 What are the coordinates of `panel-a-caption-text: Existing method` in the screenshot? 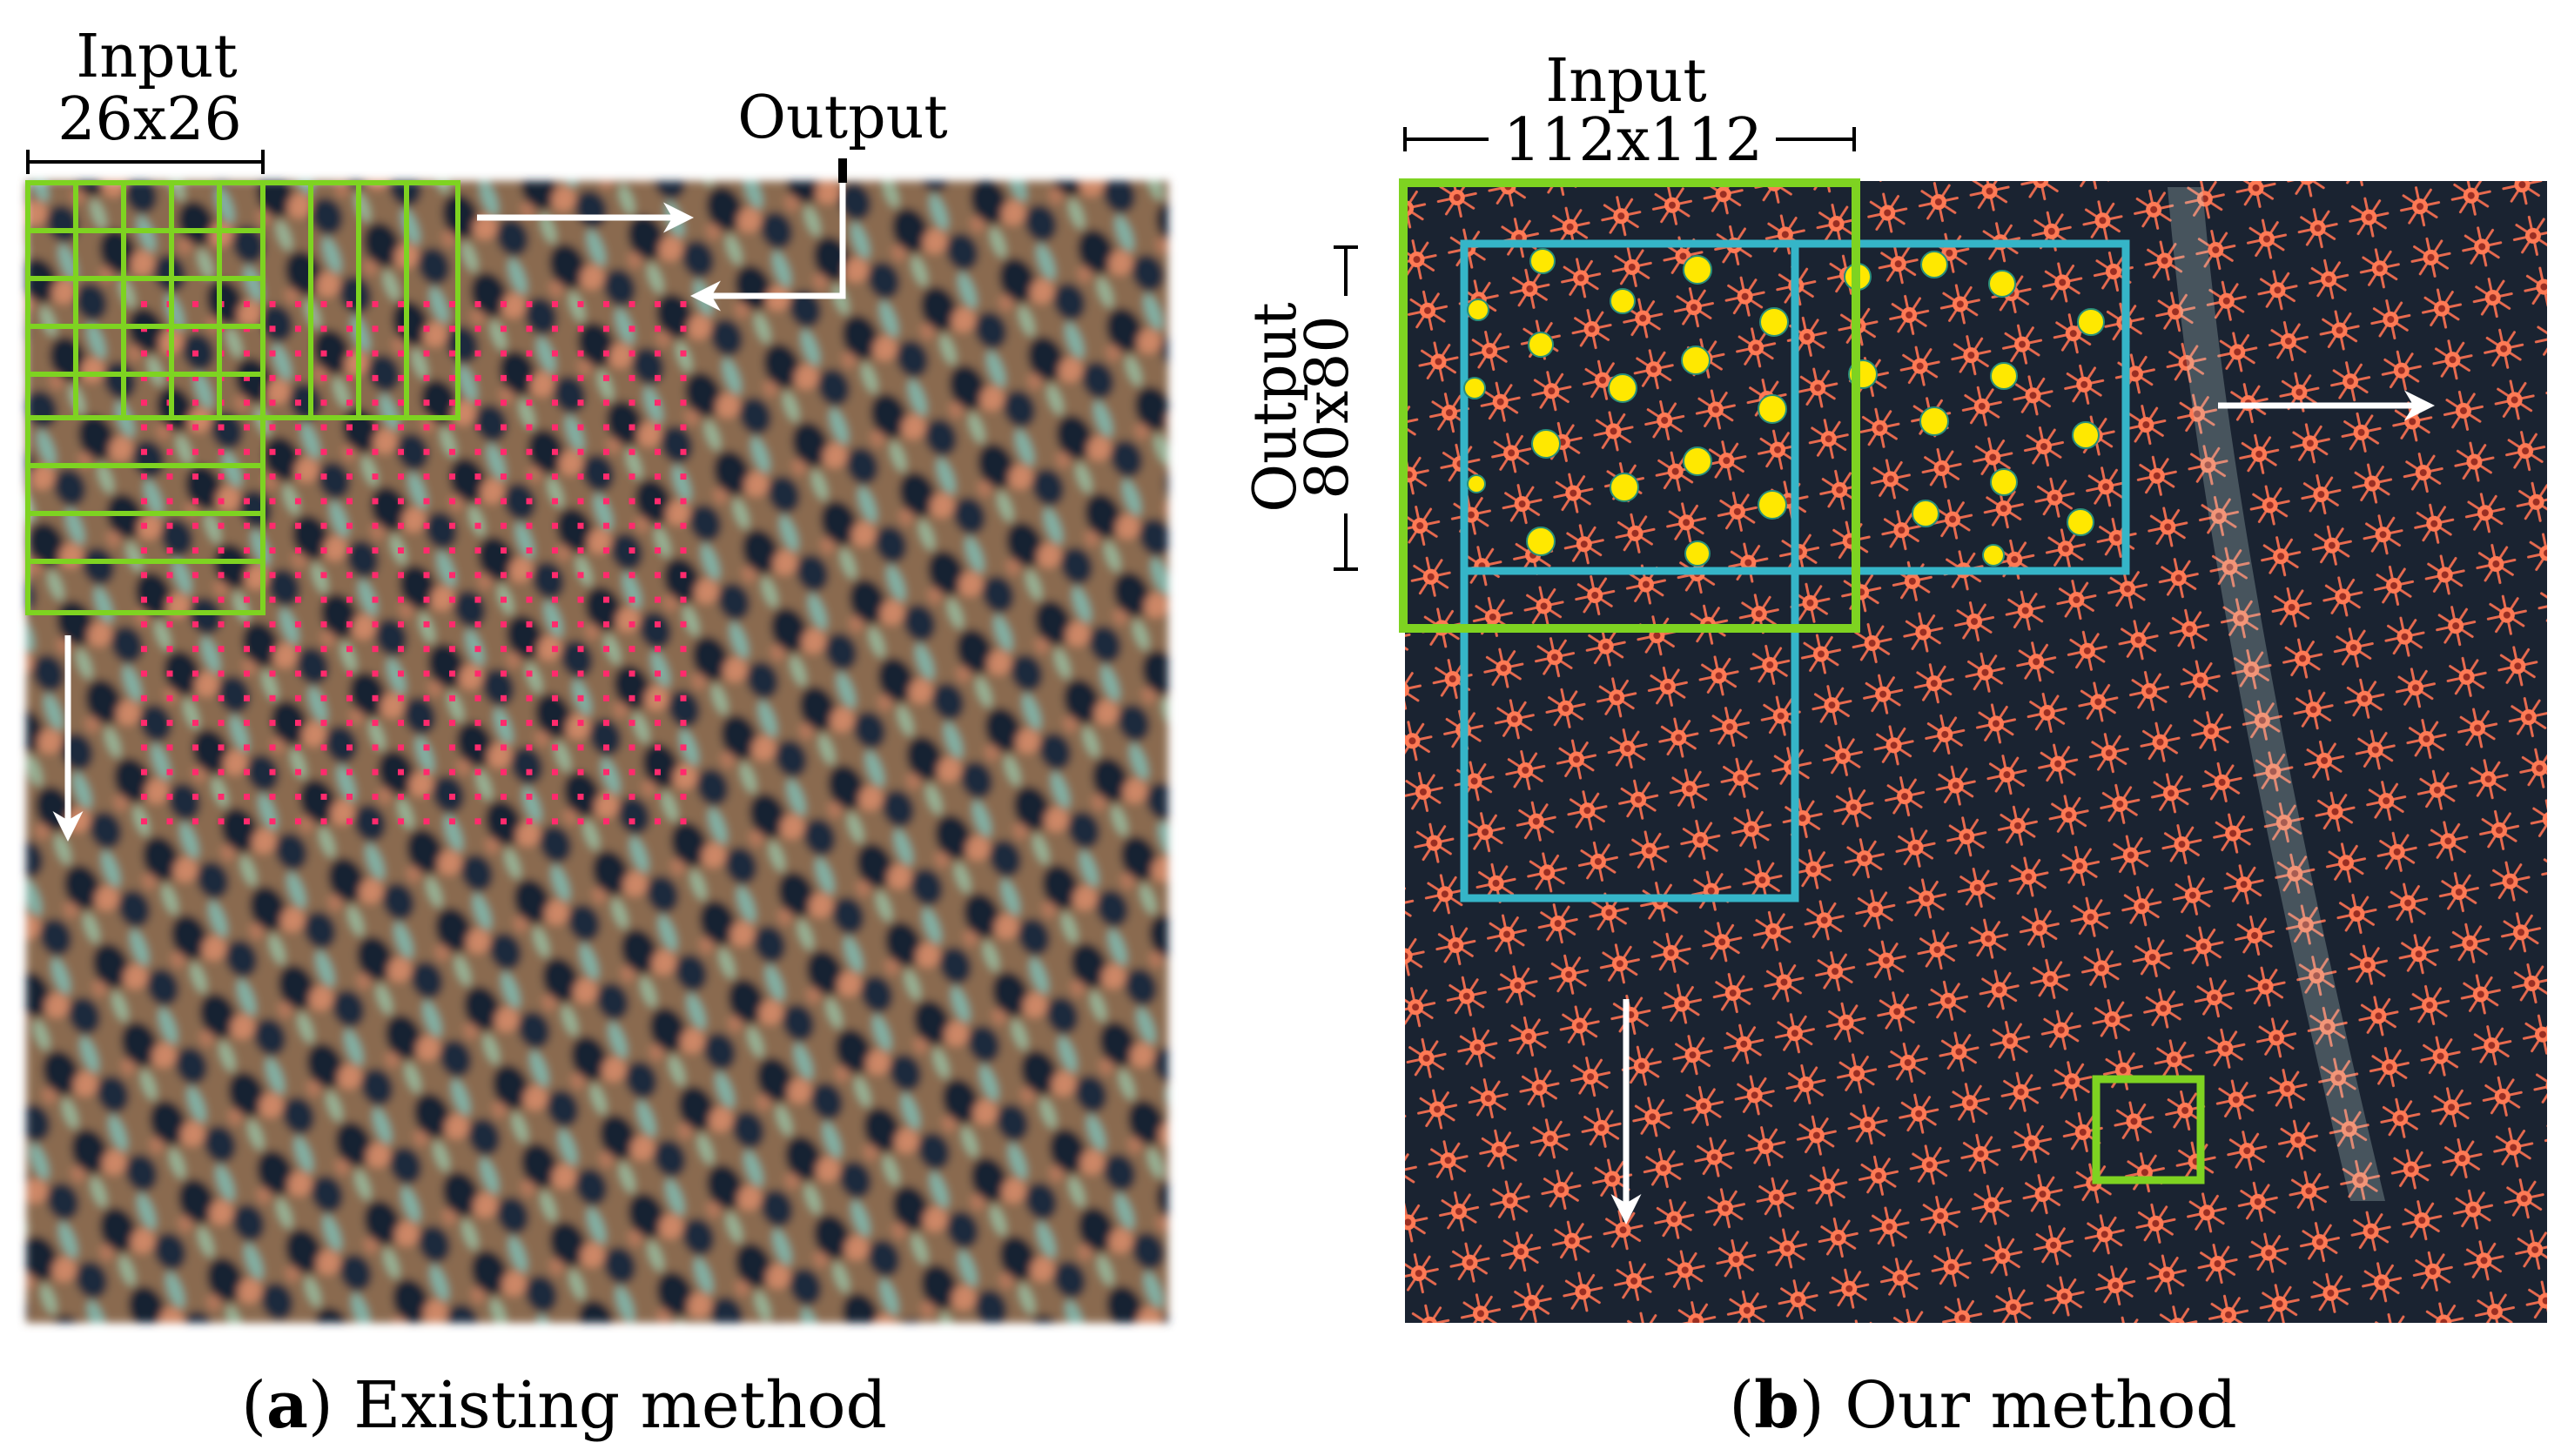 It's located at (620, 1405).